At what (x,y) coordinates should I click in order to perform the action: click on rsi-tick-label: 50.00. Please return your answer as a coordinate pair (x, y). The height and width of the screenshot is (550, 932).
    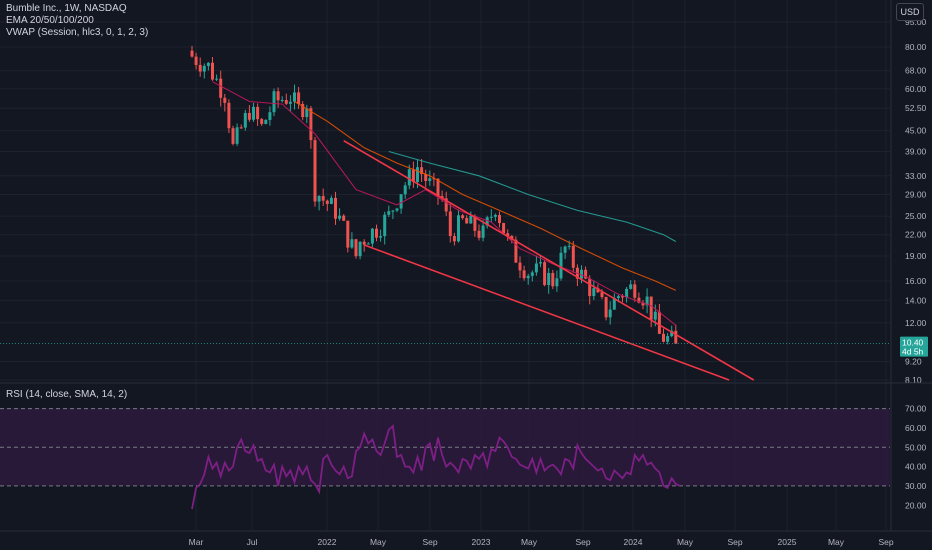
    Looking at the image, I should click on (916, 447).